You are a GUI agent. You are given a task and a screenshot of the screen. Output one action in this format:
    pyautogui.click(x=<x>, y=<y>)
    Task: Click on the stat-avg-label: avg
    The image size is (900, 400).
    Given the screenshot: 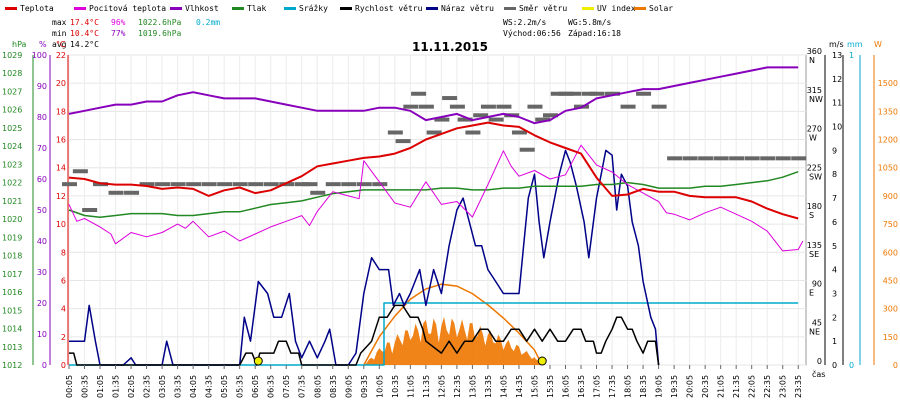 What is the action you would take?
    pyautogui.click(x=59, y=44)
    